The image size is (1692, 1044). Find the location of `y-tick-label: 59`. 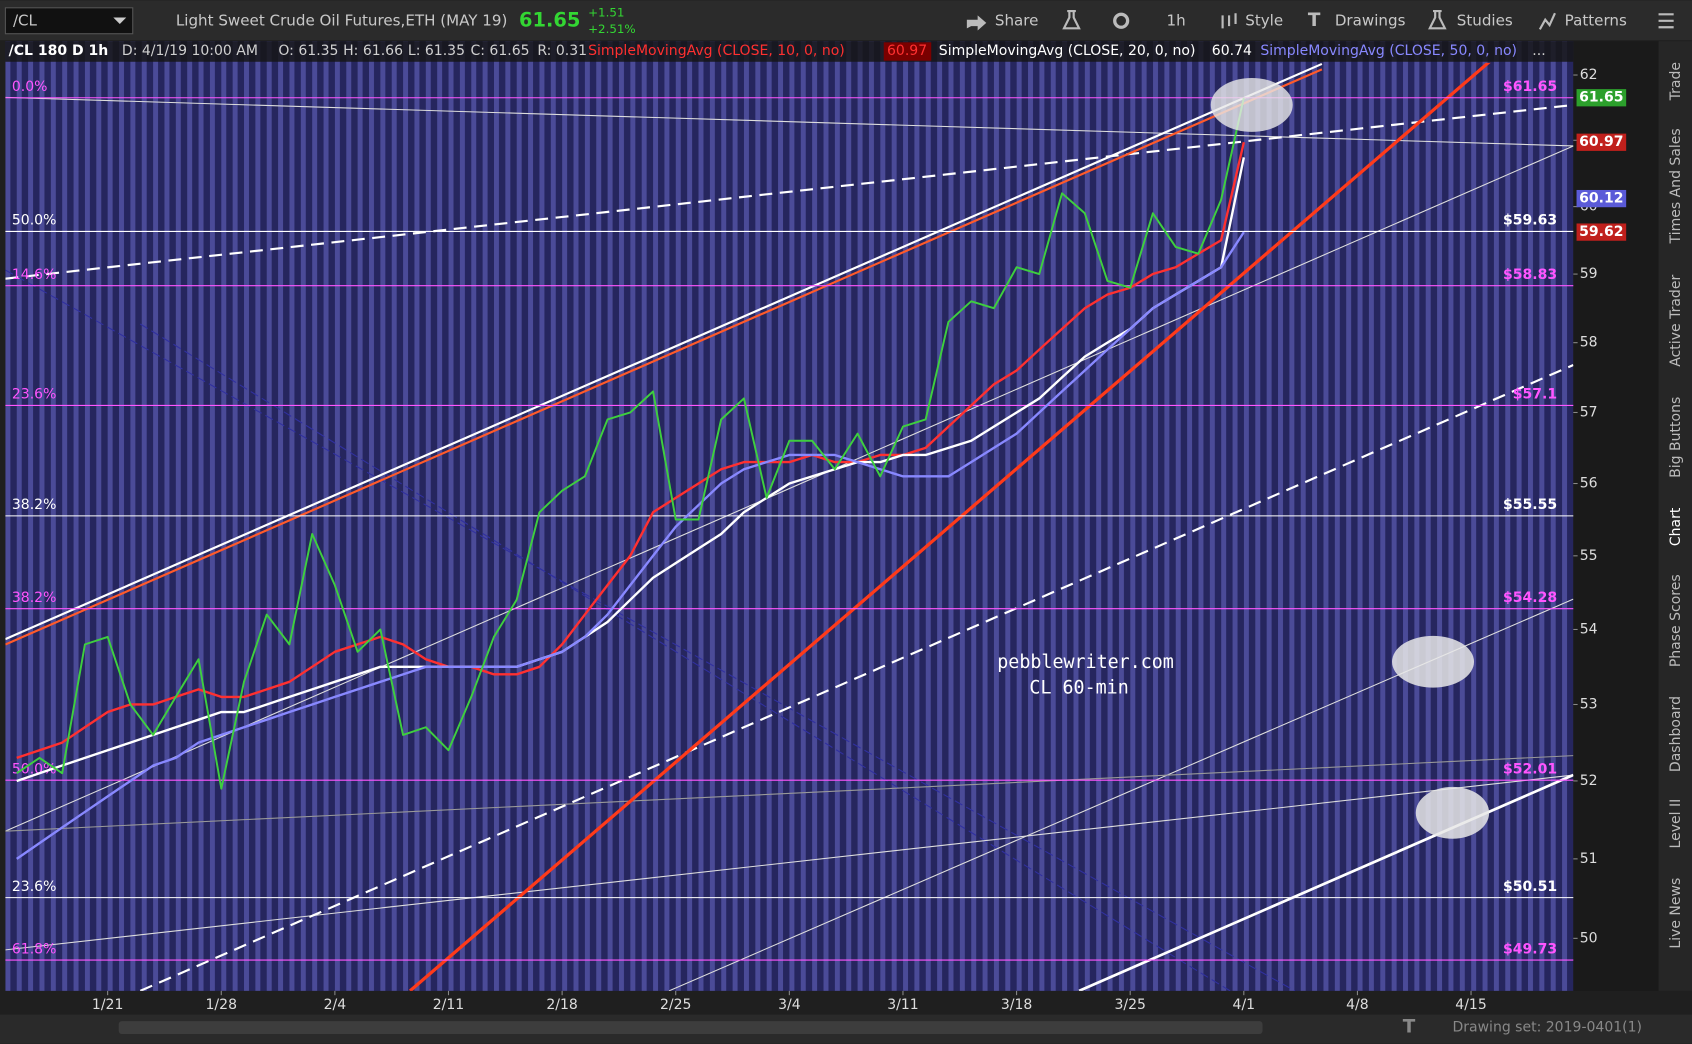

y-tick-label: 59 is located at coordinates (1589, 274).